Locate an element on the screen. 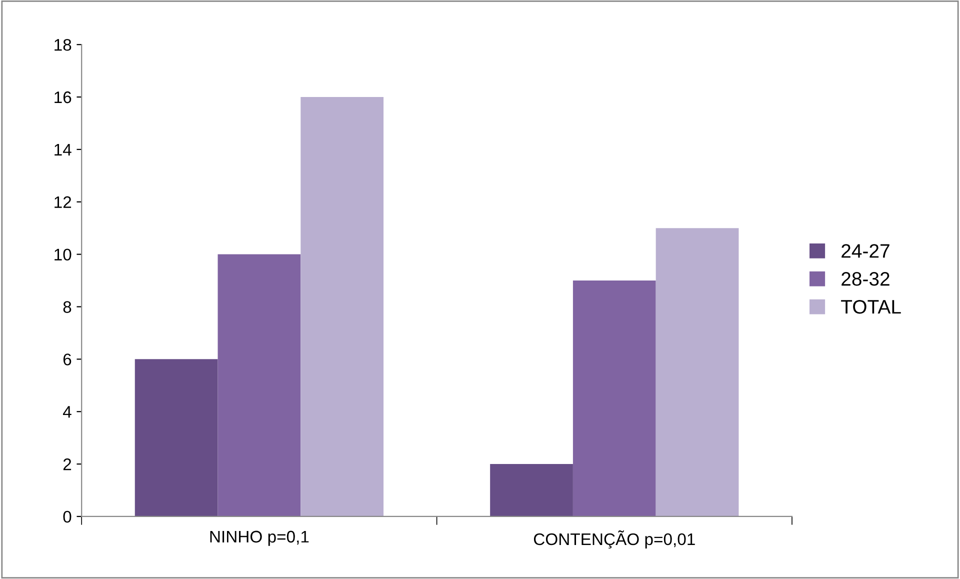 This screenshot has width=960, height=579. y-tick-label: 2 is located at coordinates (67, 464).